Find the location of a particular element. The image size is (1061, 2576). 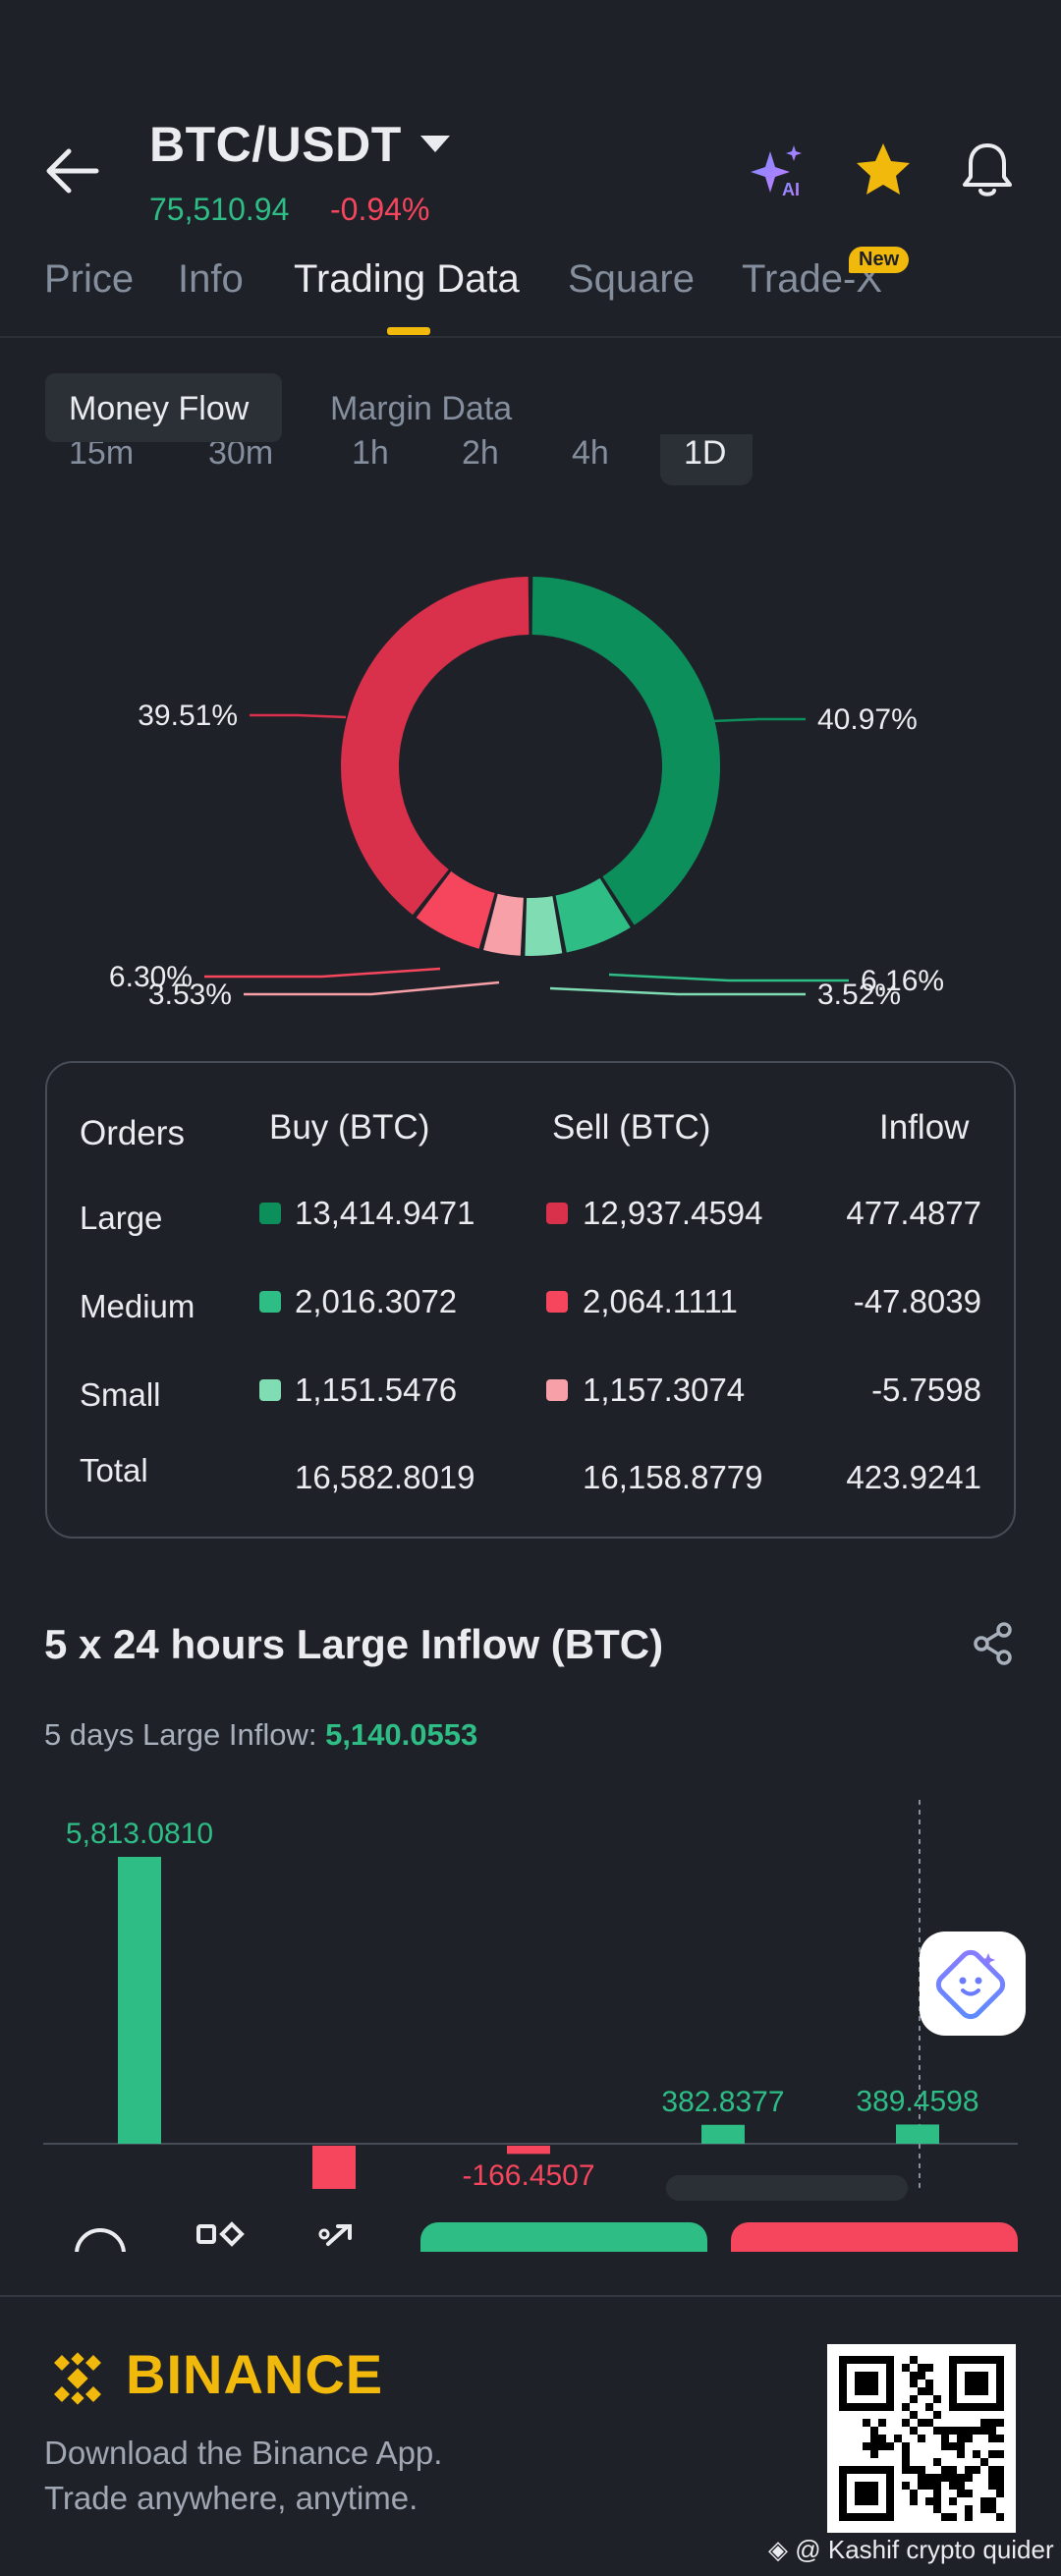

bar-data-label: -166.4507 is located at coordinates (528, 2175).